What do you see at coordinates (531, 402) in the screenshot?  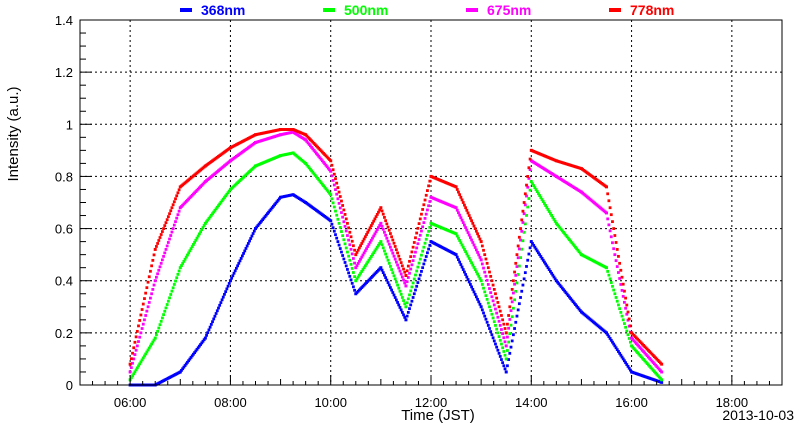 I see `x-tick-label: 14:00` at bounding box center [531, 402].